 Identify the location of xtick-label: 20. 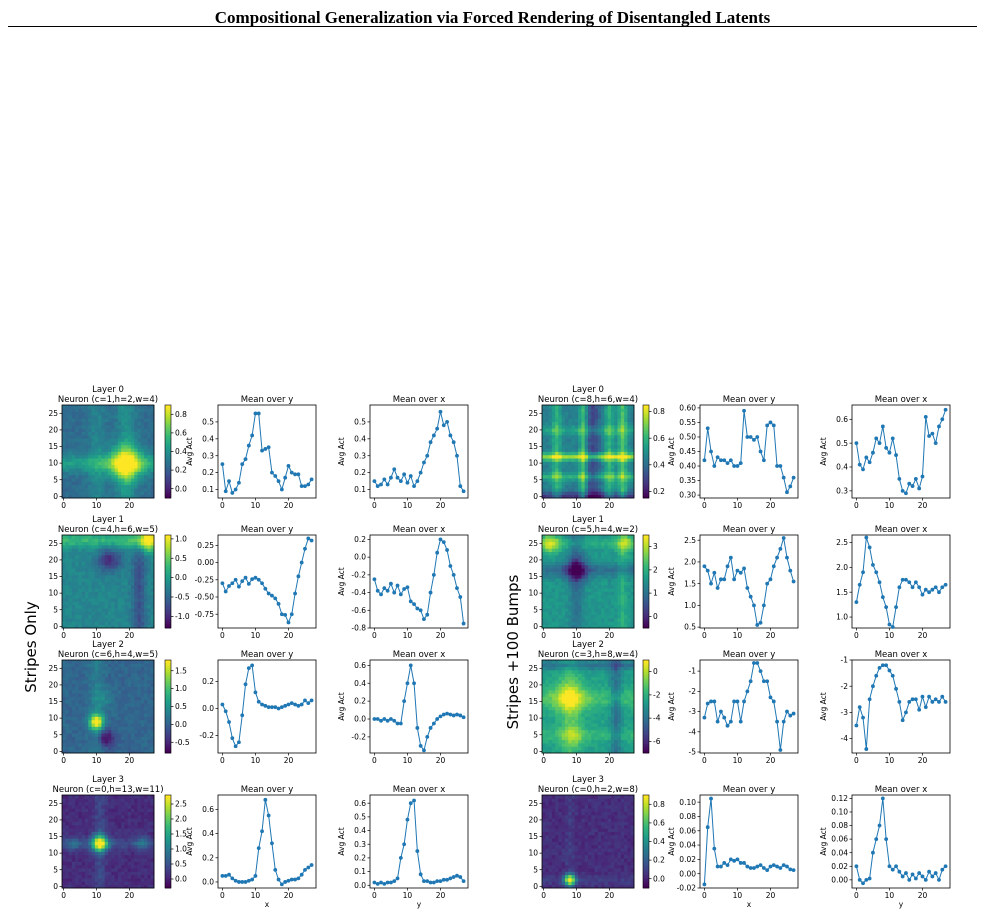
(289, 505).